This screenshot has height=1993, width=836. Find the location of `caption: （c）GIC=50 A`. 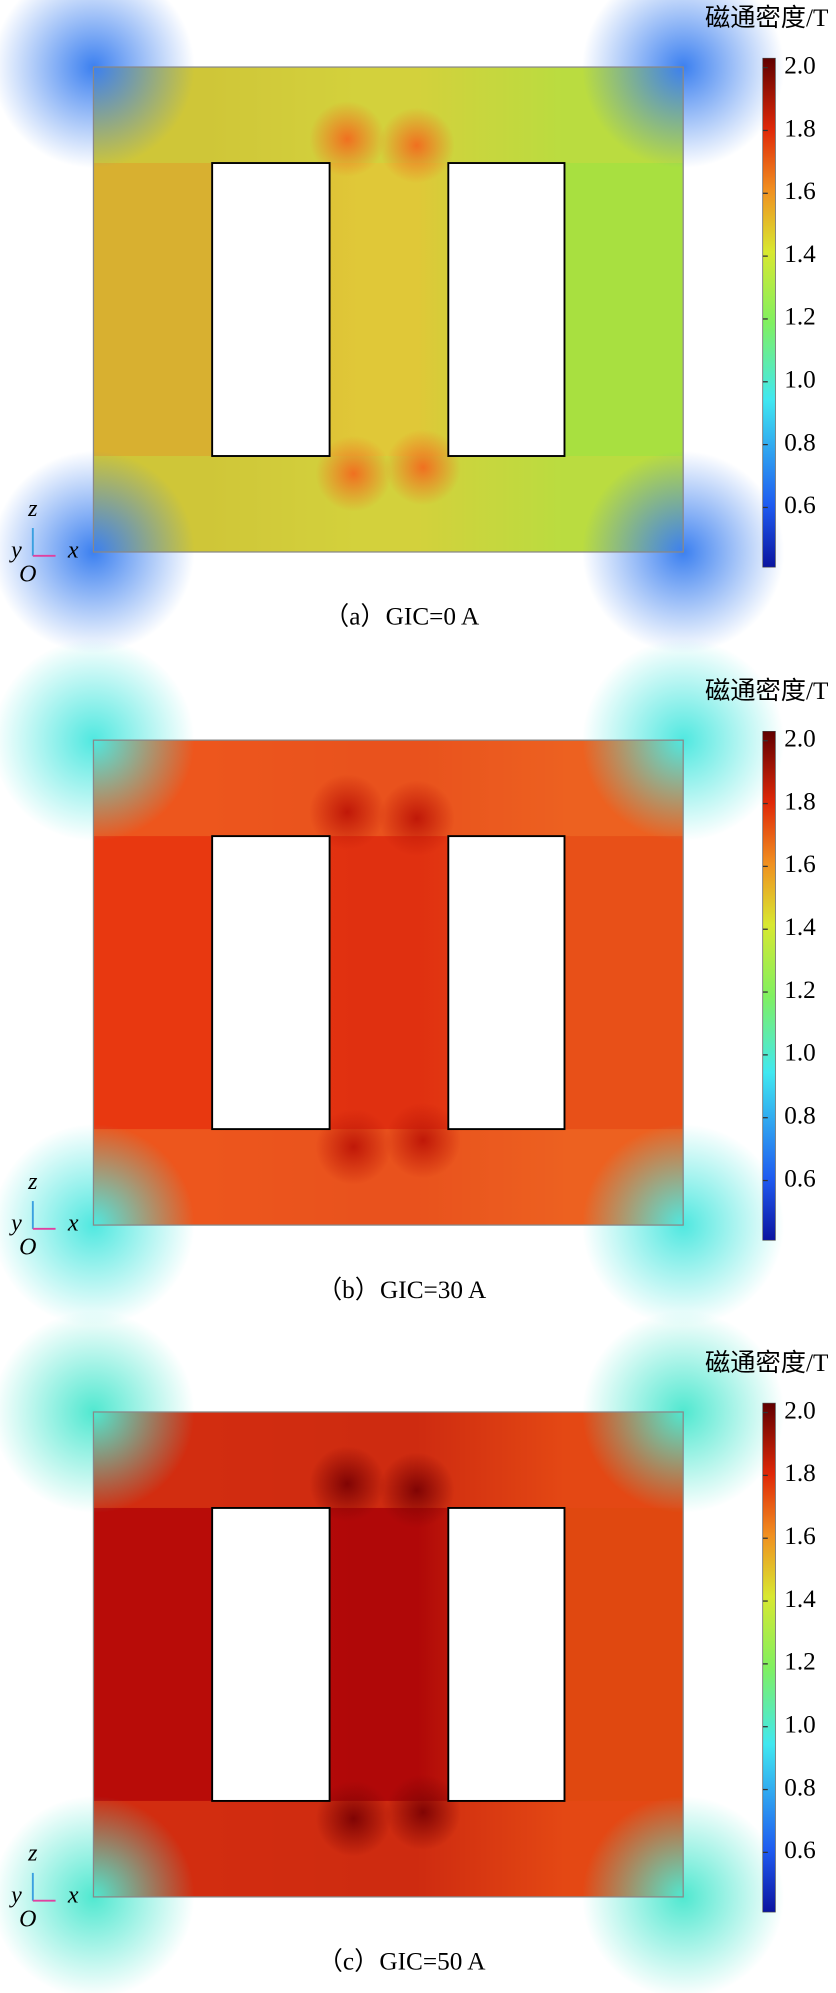

caption: （c）GIC=50 A is located at coordinates (402, 1962).